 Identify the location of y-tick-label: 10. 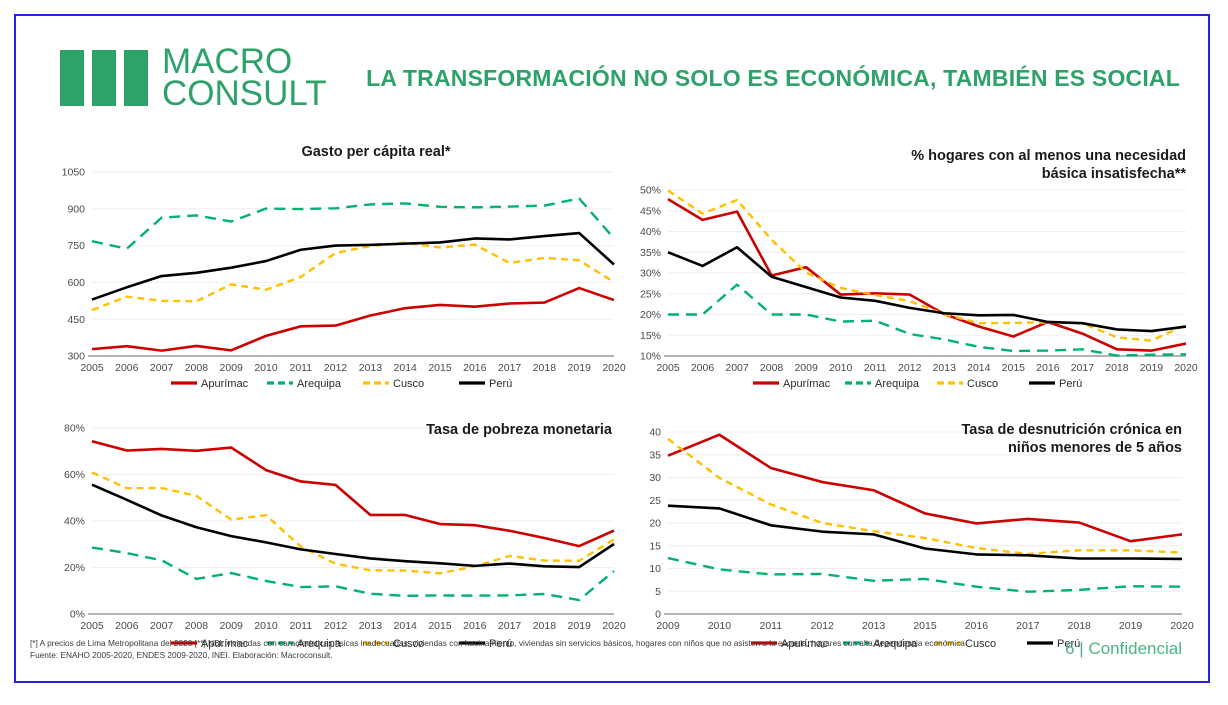
(655, 569).